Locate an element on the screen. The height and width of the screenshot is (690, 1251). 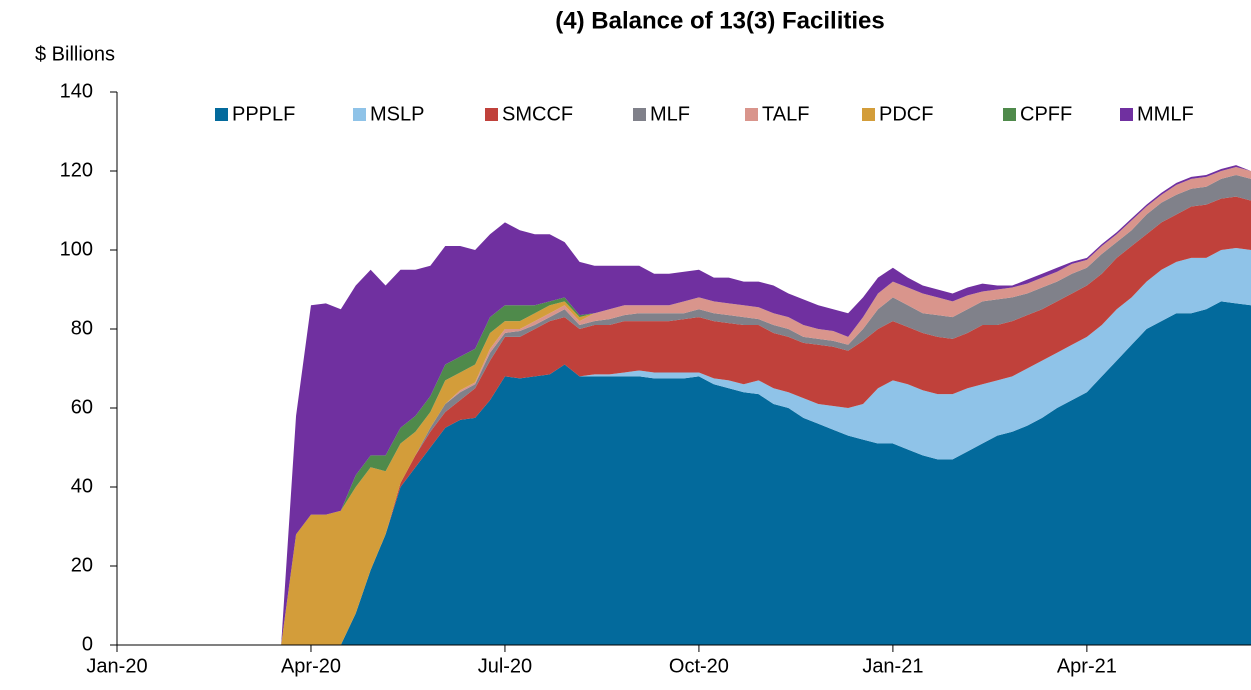
x-tick-label: Apr-20 is located at coordinates (311, 666).